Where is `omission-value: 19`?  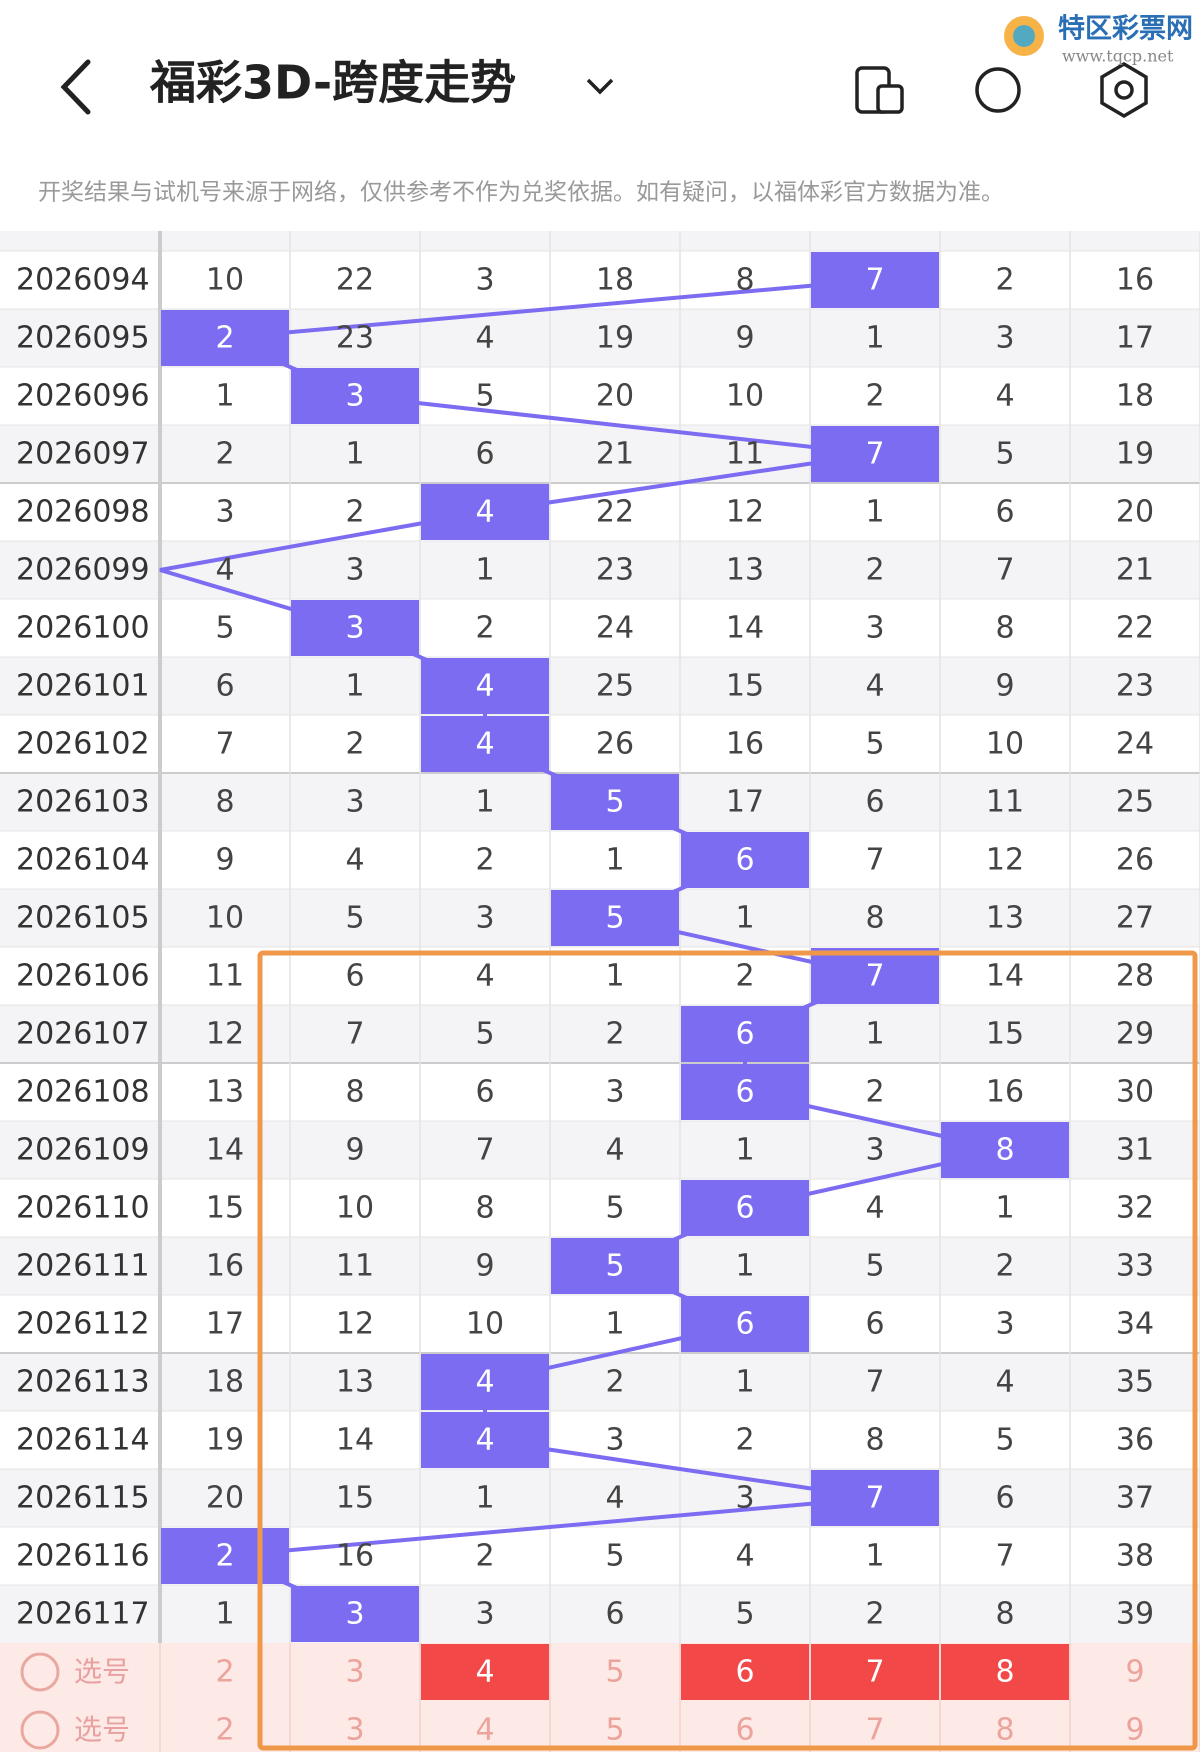 omission-value: 19 is located at coordinates (1135, 454).